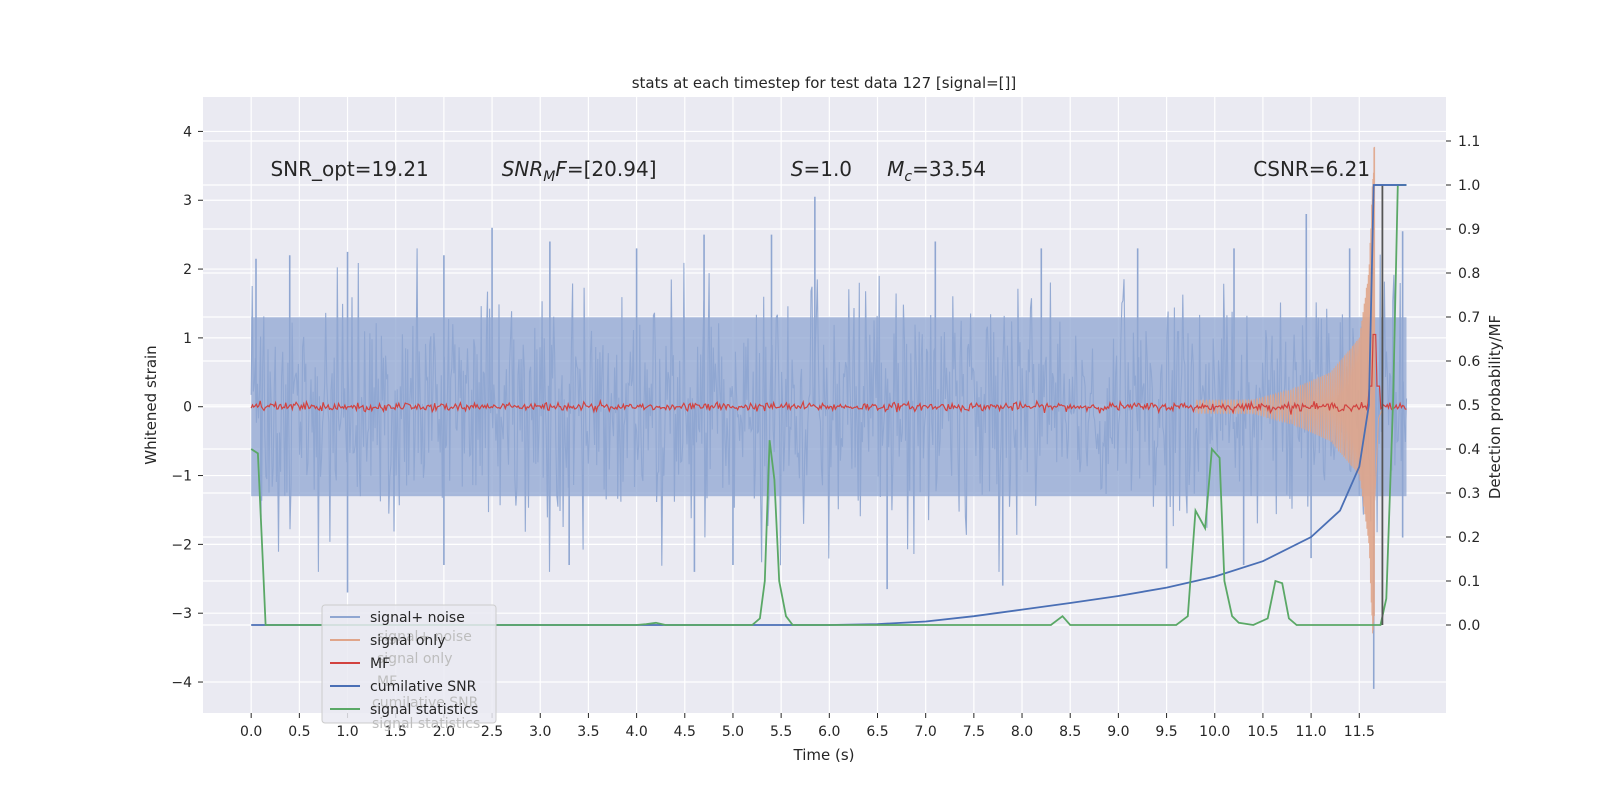  I want to click on legend-entry: signal statistics, so click(424, 710).